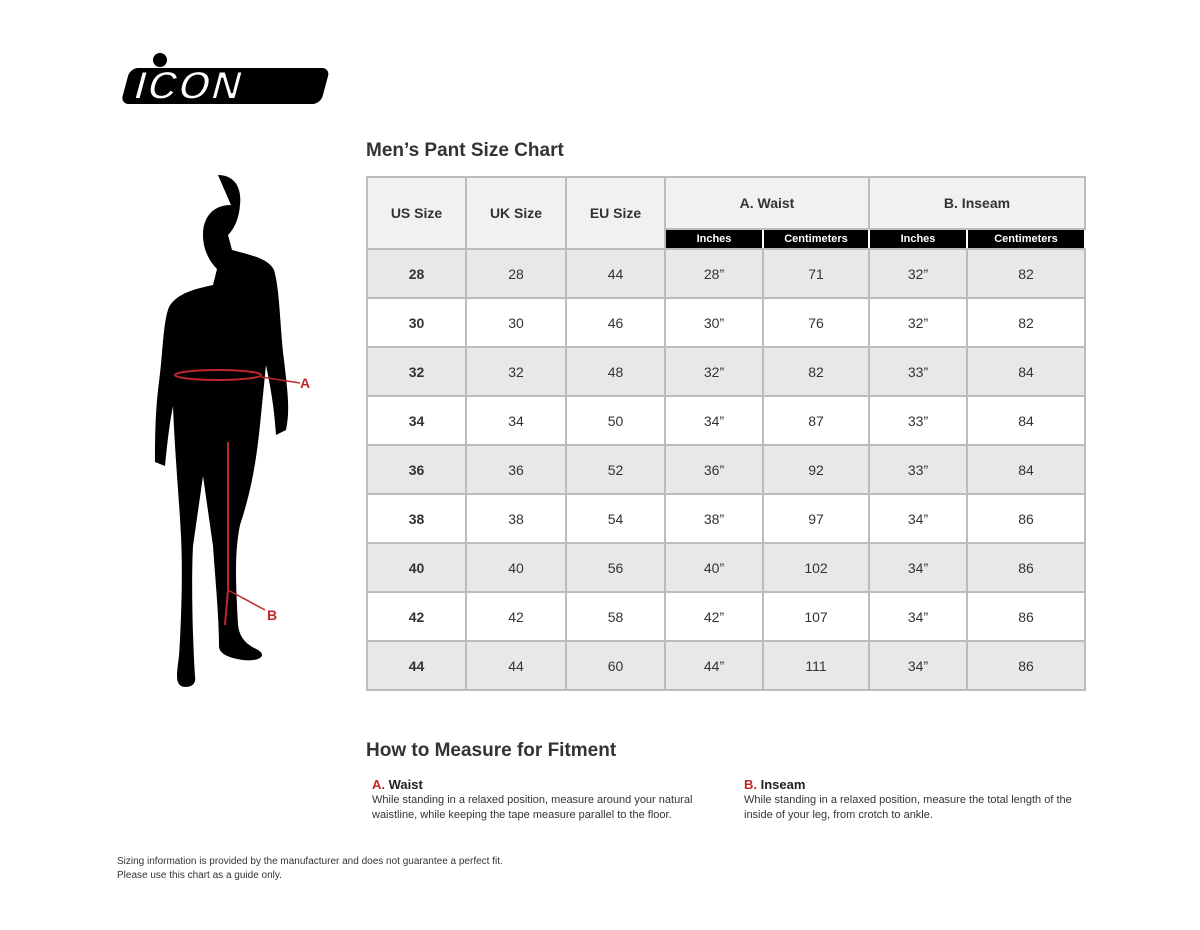 The width and height of the screenshot is (1200, 930). I want to click on header-inseam-cm: Centimeters, so click(1026, 239).